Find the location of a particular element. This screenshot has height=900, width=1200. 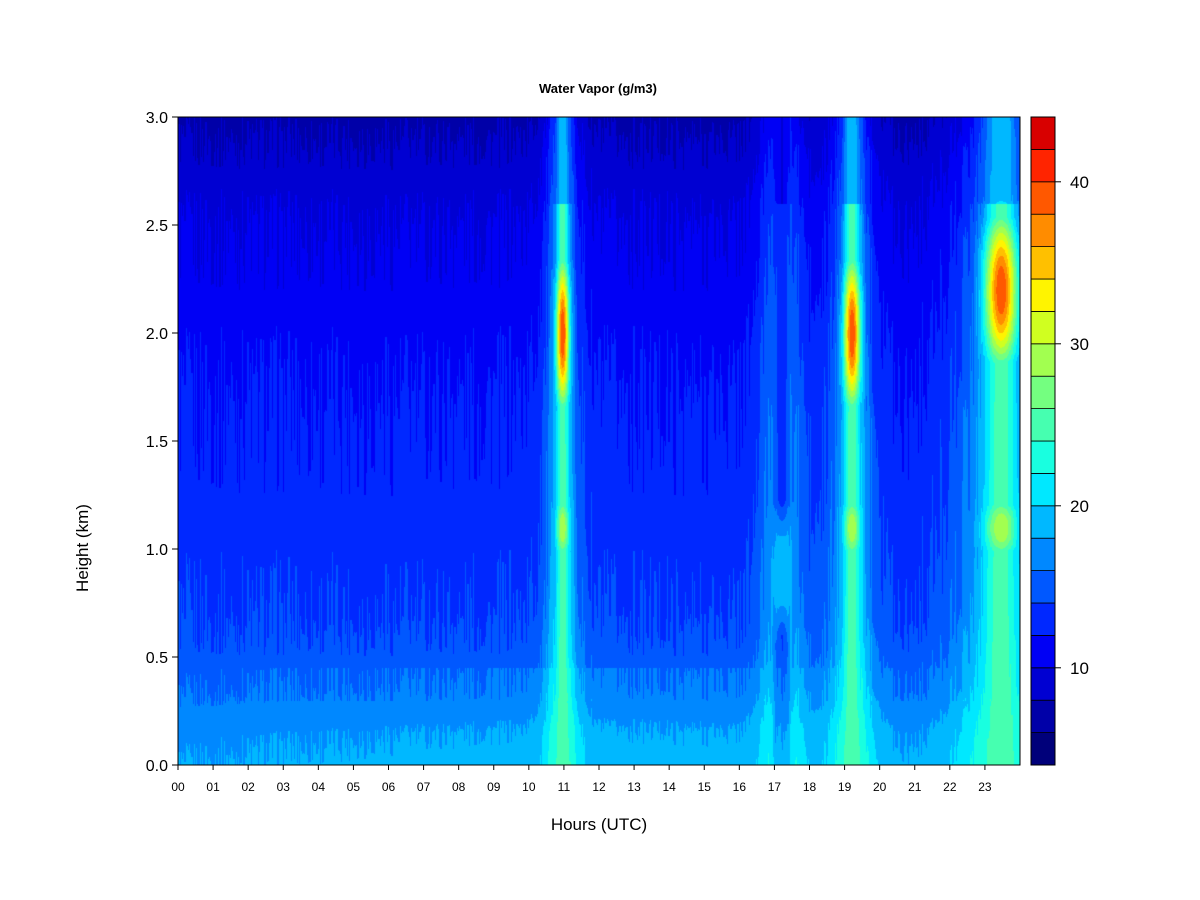

colorbar-frame is located at coordinates (1043, 441).